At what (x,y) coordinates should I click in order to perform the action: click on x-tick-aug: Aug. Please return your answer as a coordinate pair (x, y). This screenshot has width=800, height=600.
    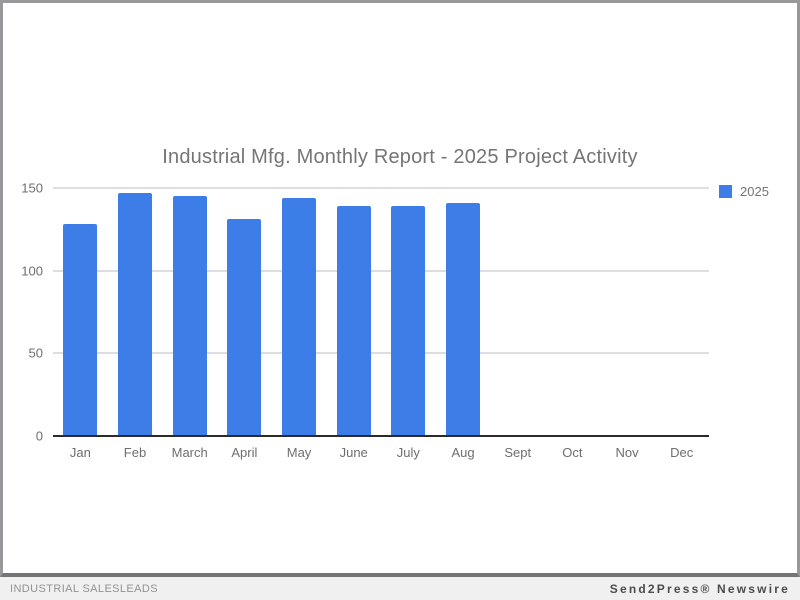
    Looking at the image, I should click on (463, 452).